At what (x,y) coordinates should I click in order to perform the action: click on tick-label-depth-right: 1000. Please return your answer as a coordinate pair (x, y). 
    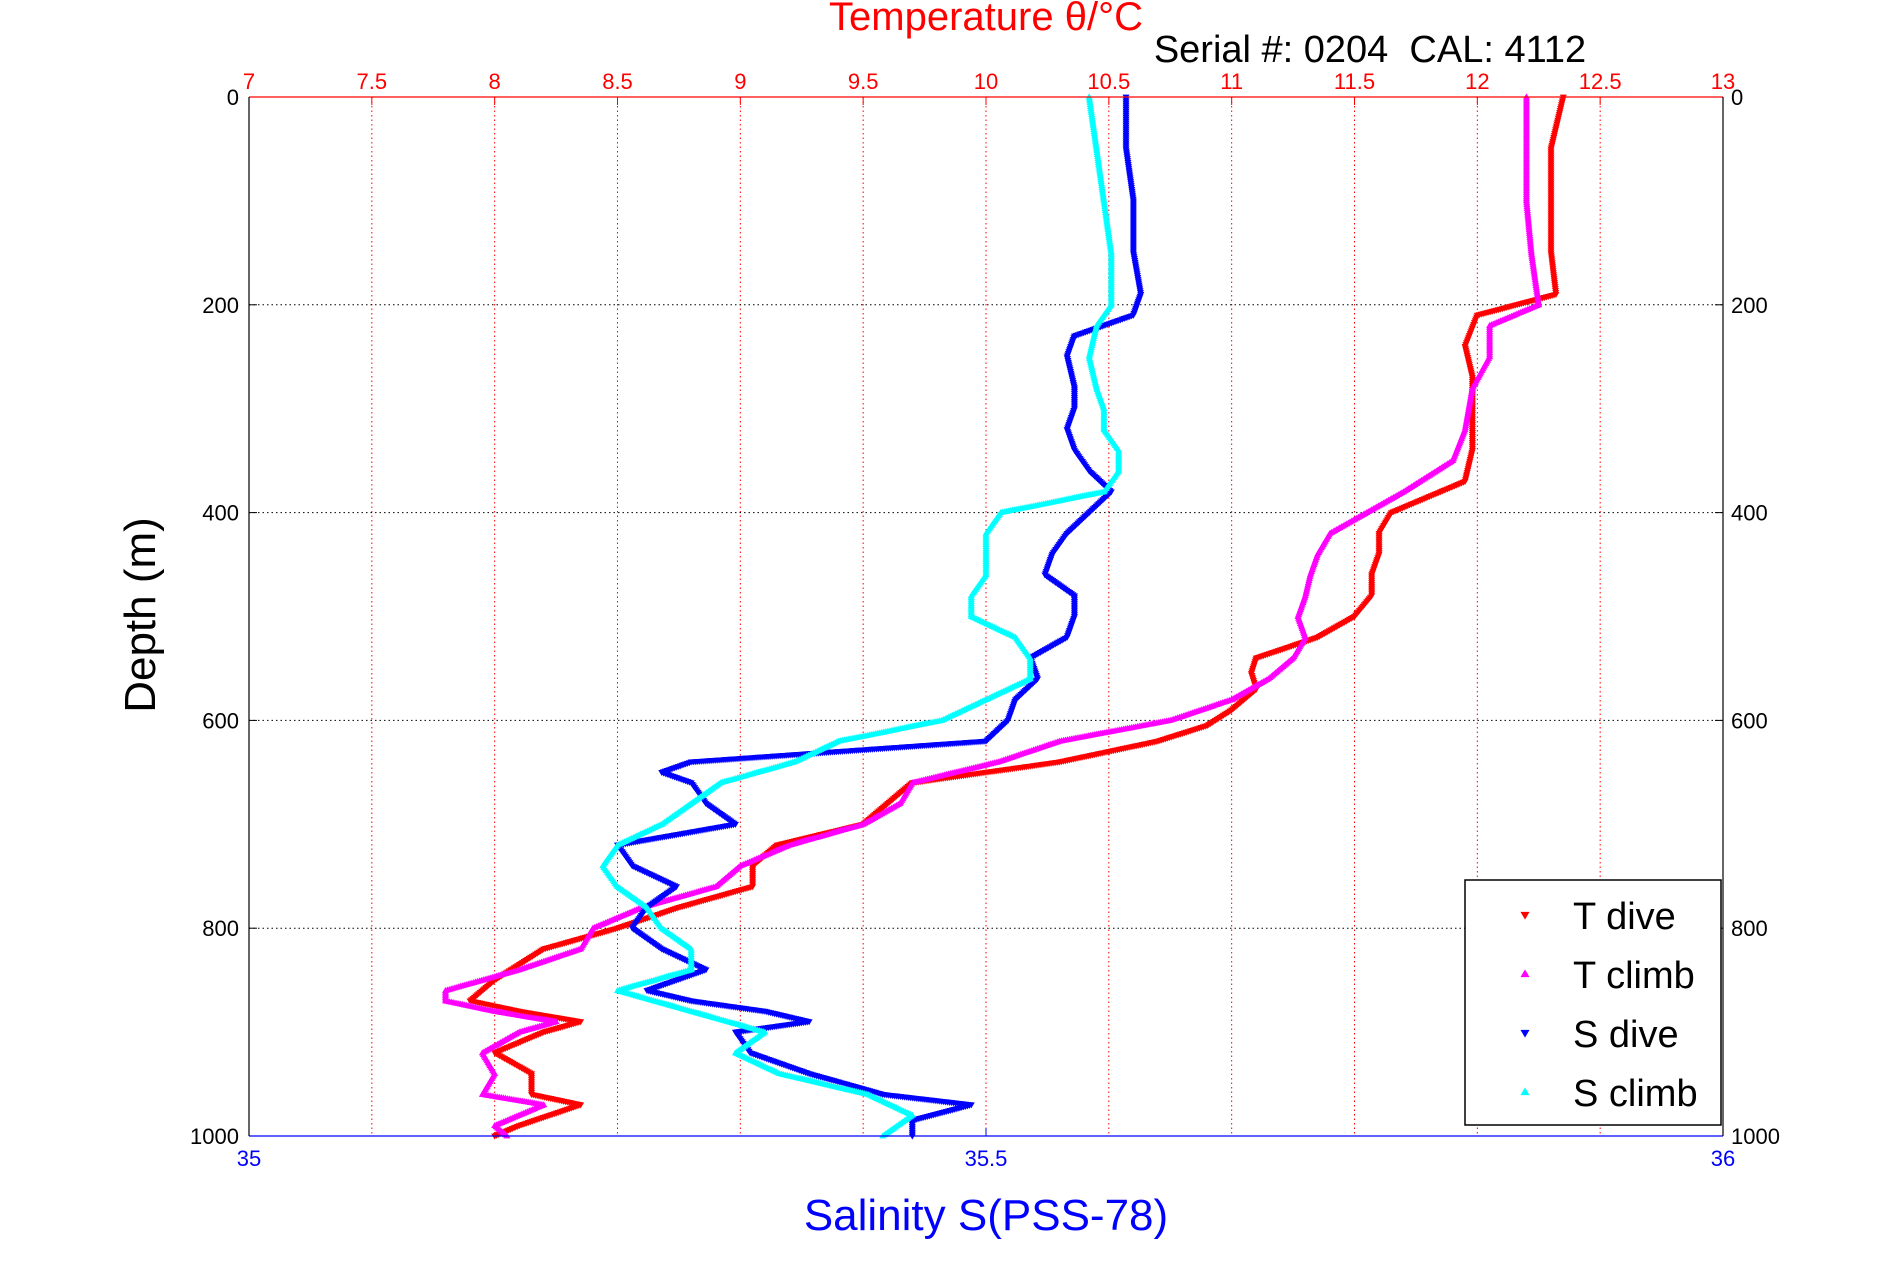
    Looking at the image, I should click on (1755, 1136).